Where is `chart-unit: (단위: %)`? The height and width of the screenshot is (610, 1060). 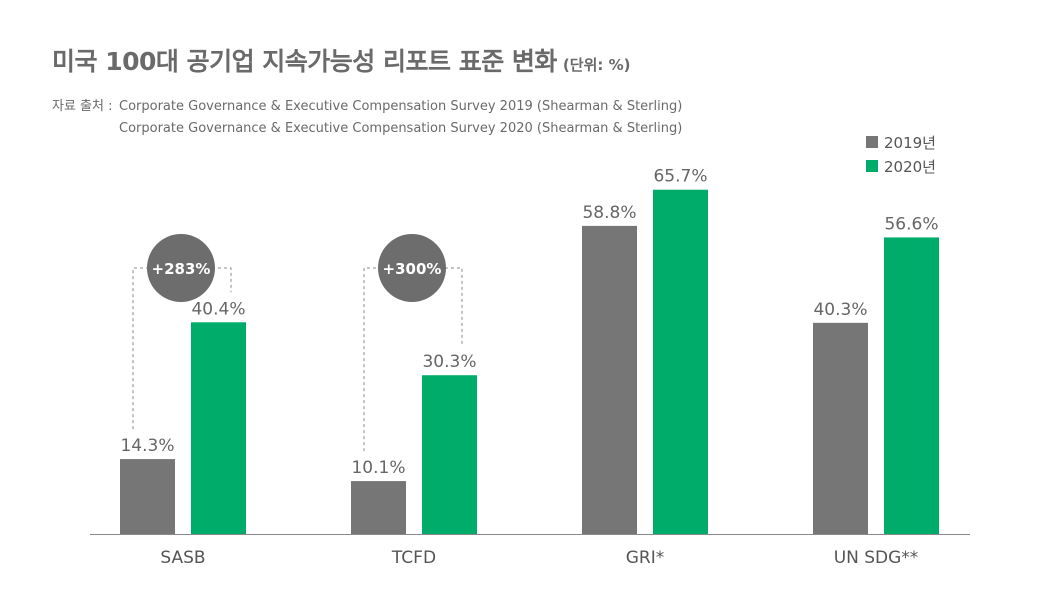
chart-unit: (단위: %) is located at coordinates (596, 65).